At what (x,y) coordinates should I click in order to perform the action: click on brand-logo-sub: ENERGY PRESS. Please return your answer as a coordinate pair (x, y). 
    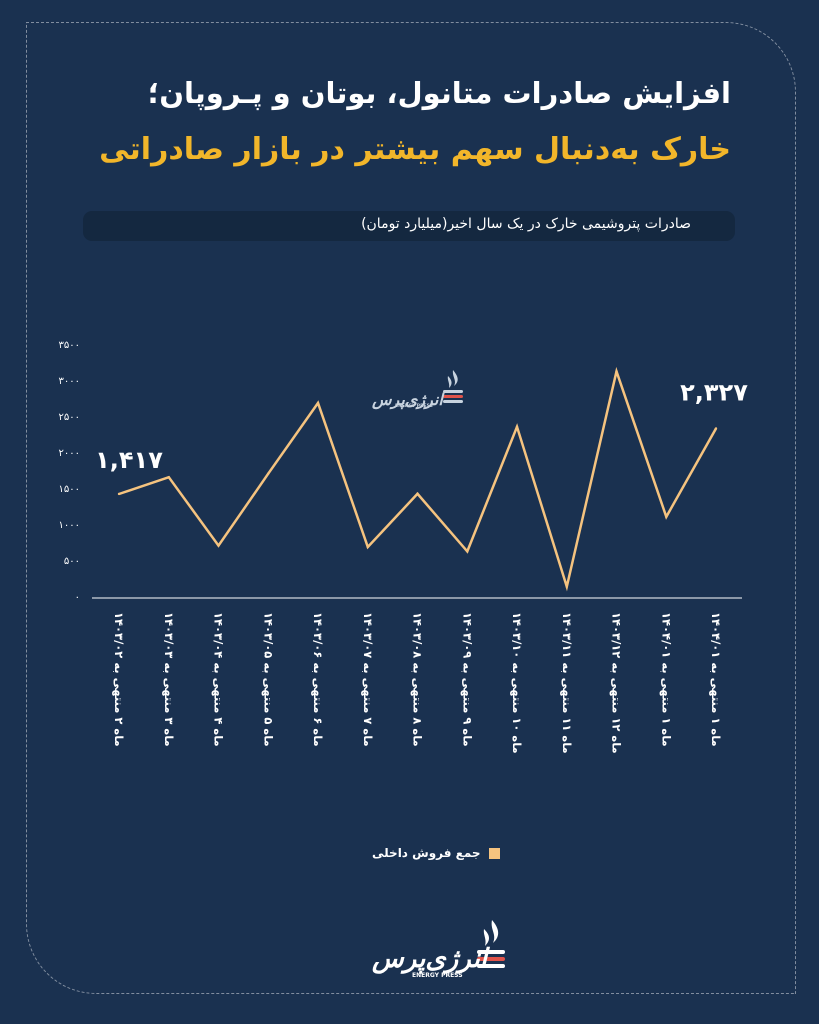
    Looking at the image, I should click on (437, 975).